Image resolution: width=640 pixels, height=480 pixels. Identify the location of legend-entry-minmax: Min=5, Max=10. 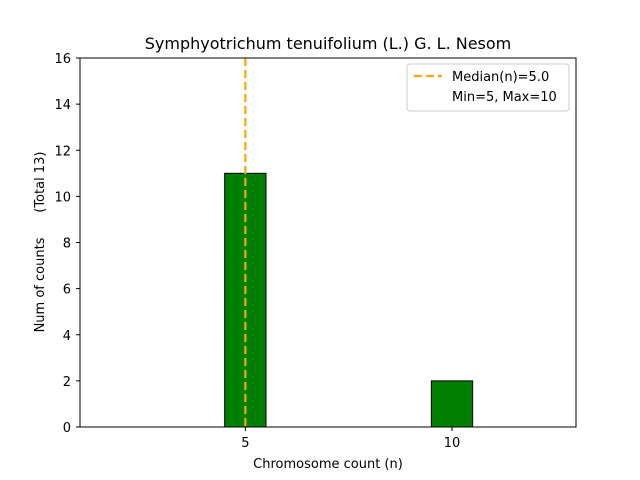
(504, 97).